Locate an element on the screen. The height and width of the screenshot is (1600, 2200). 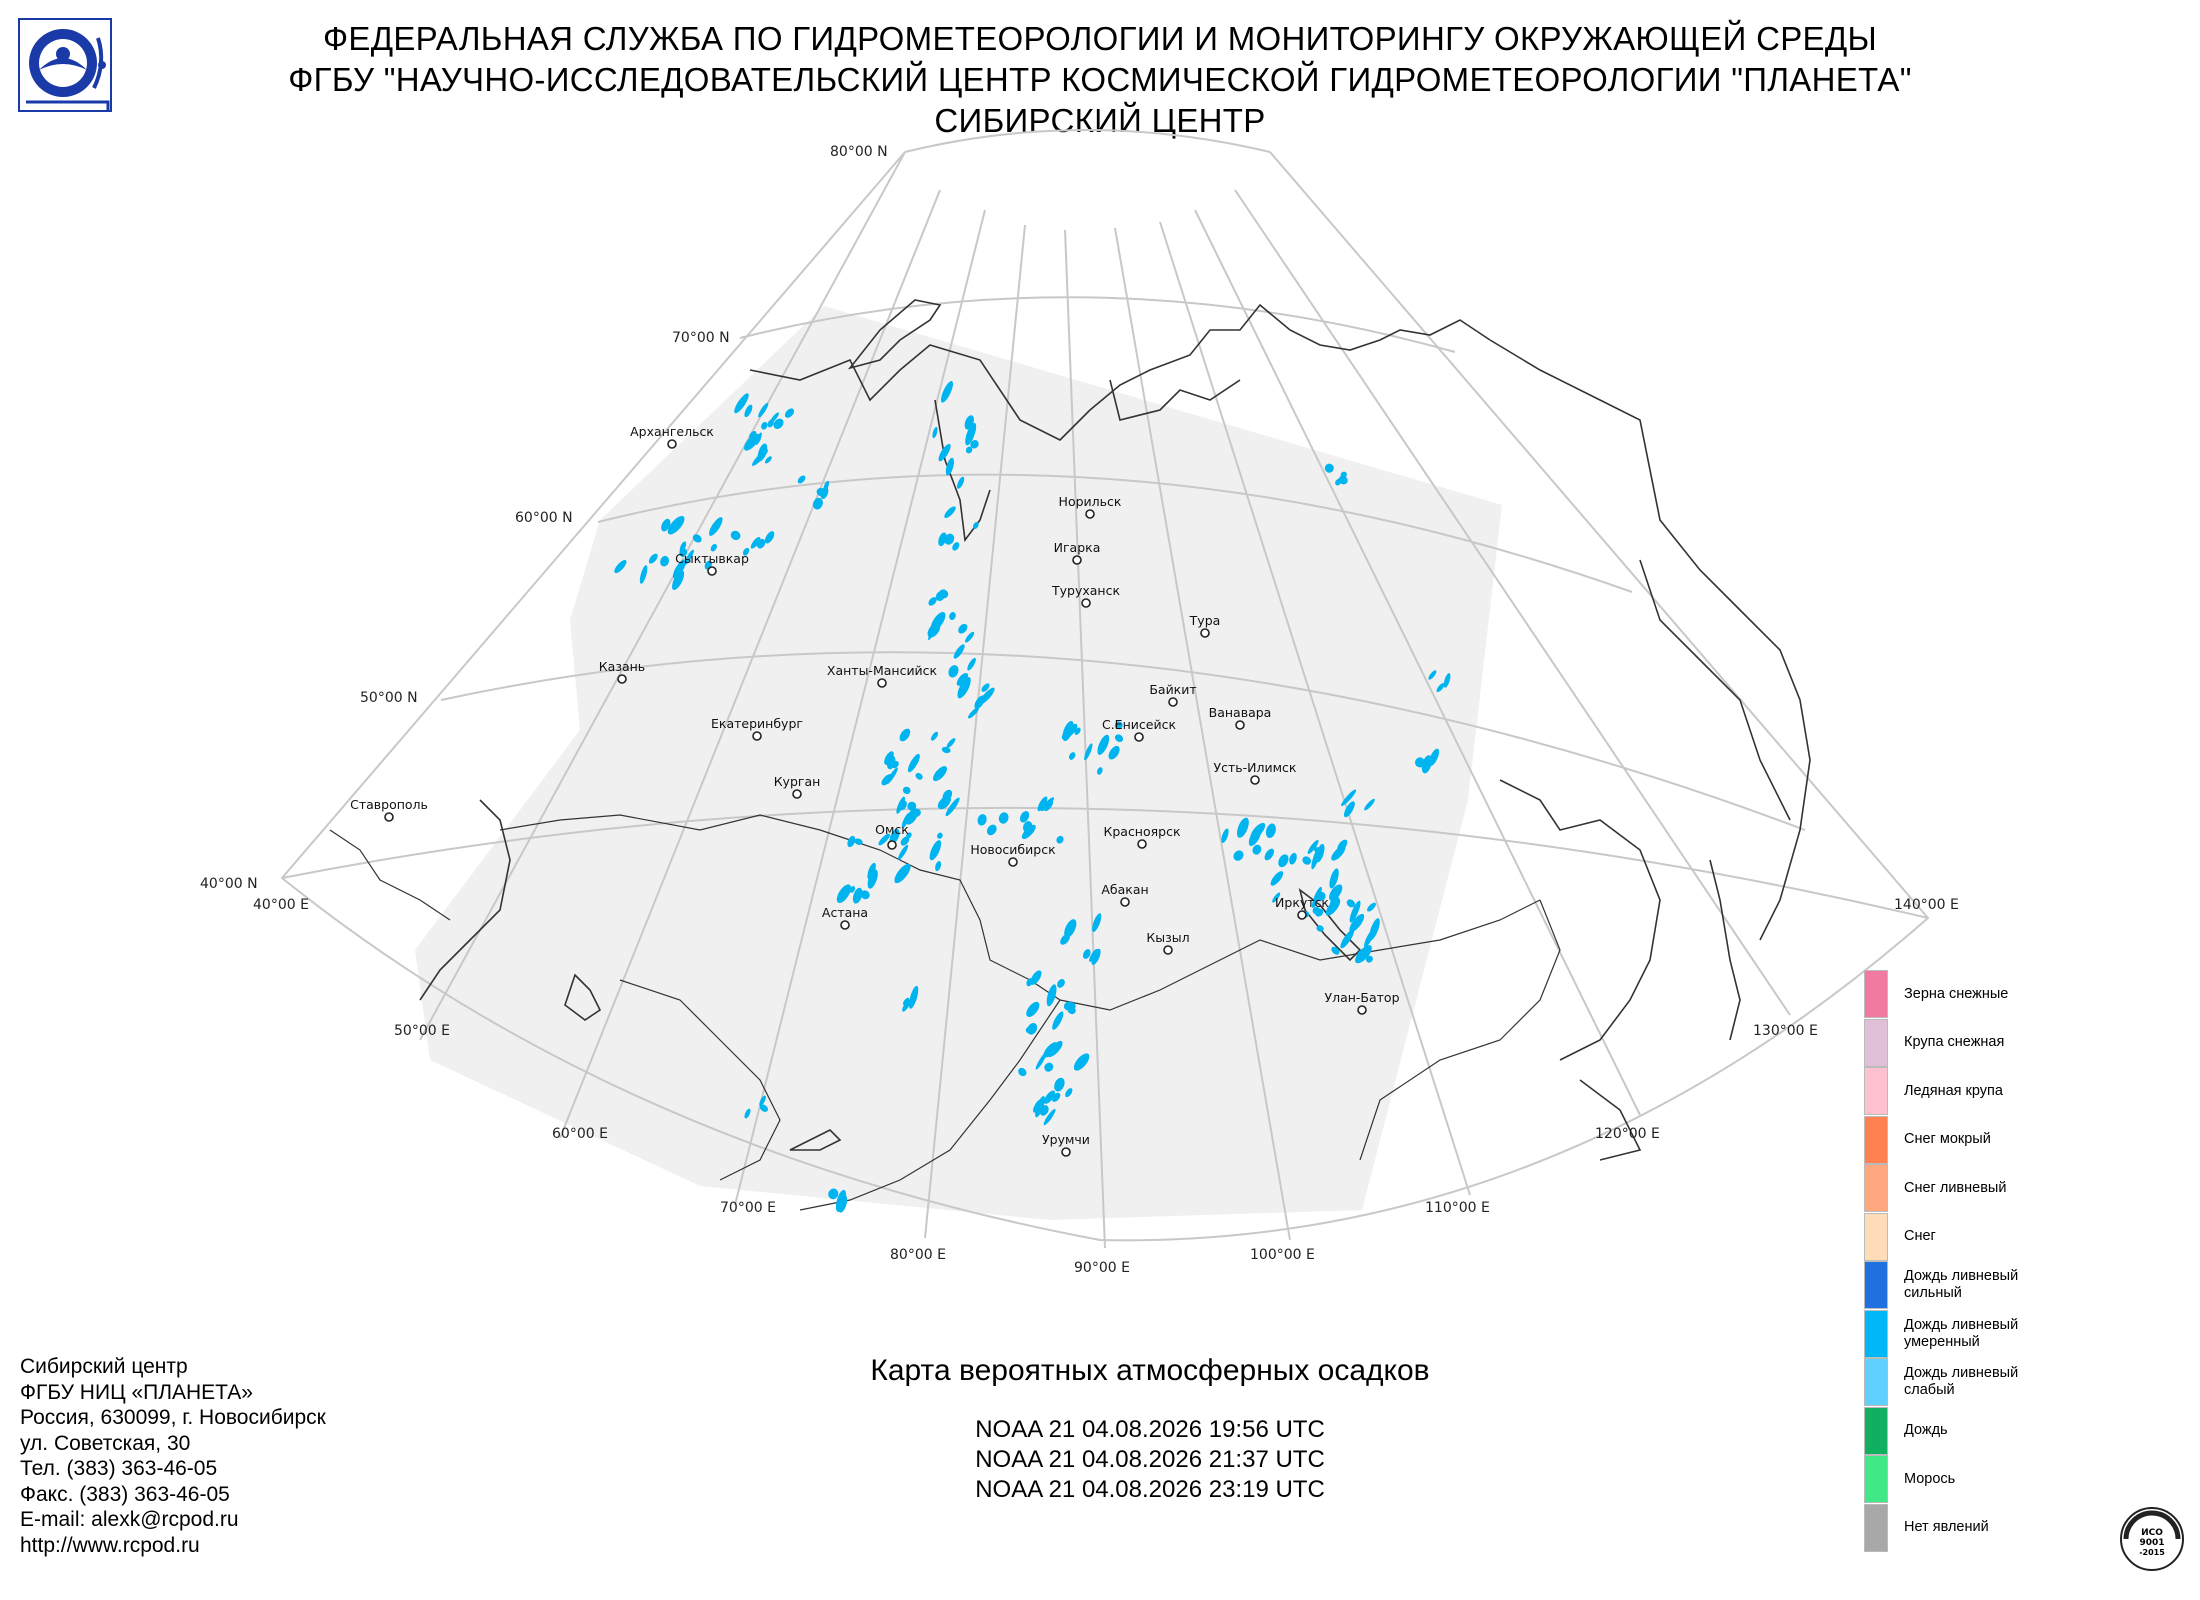
city-marker-igarka is located at coordinates (1077, 560).